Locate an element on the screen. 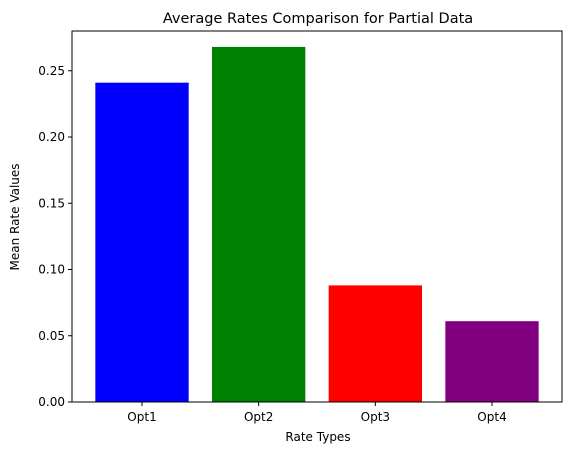  y-tick-label: 0.20 is located at coordinates (51, 137).